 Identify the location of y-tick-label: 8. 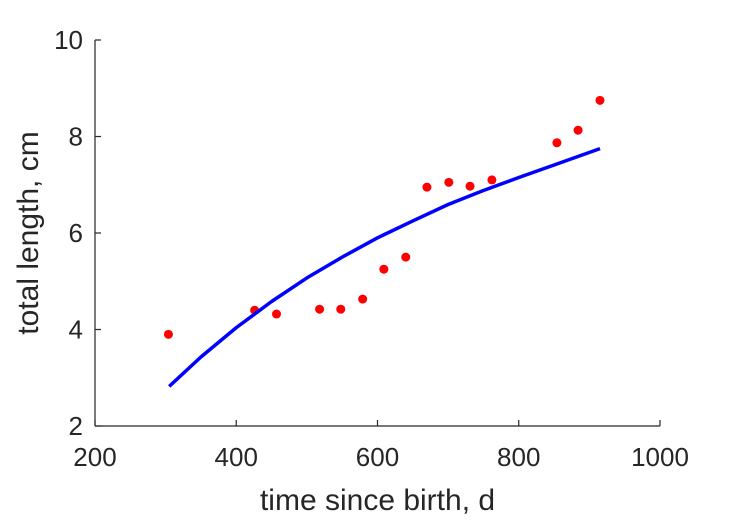
(76, 137).